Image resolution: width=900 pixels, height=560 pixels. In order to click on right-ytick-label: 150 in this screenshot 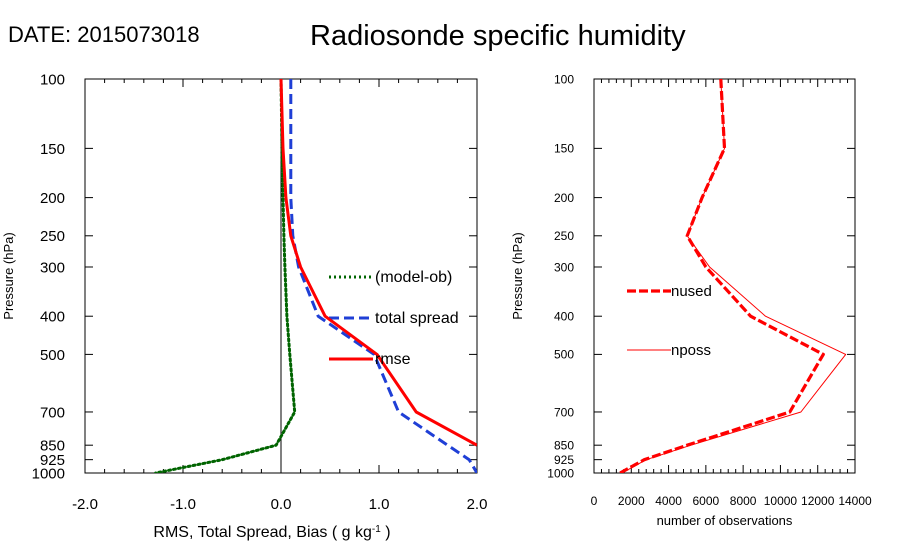, I will do `click(564, 149)`.